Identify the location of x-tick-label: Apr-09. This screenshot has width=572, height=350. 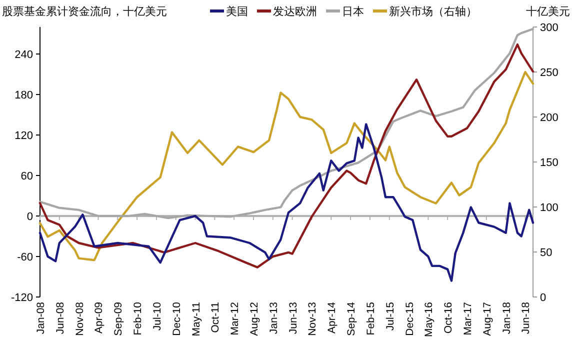
(99, 318).